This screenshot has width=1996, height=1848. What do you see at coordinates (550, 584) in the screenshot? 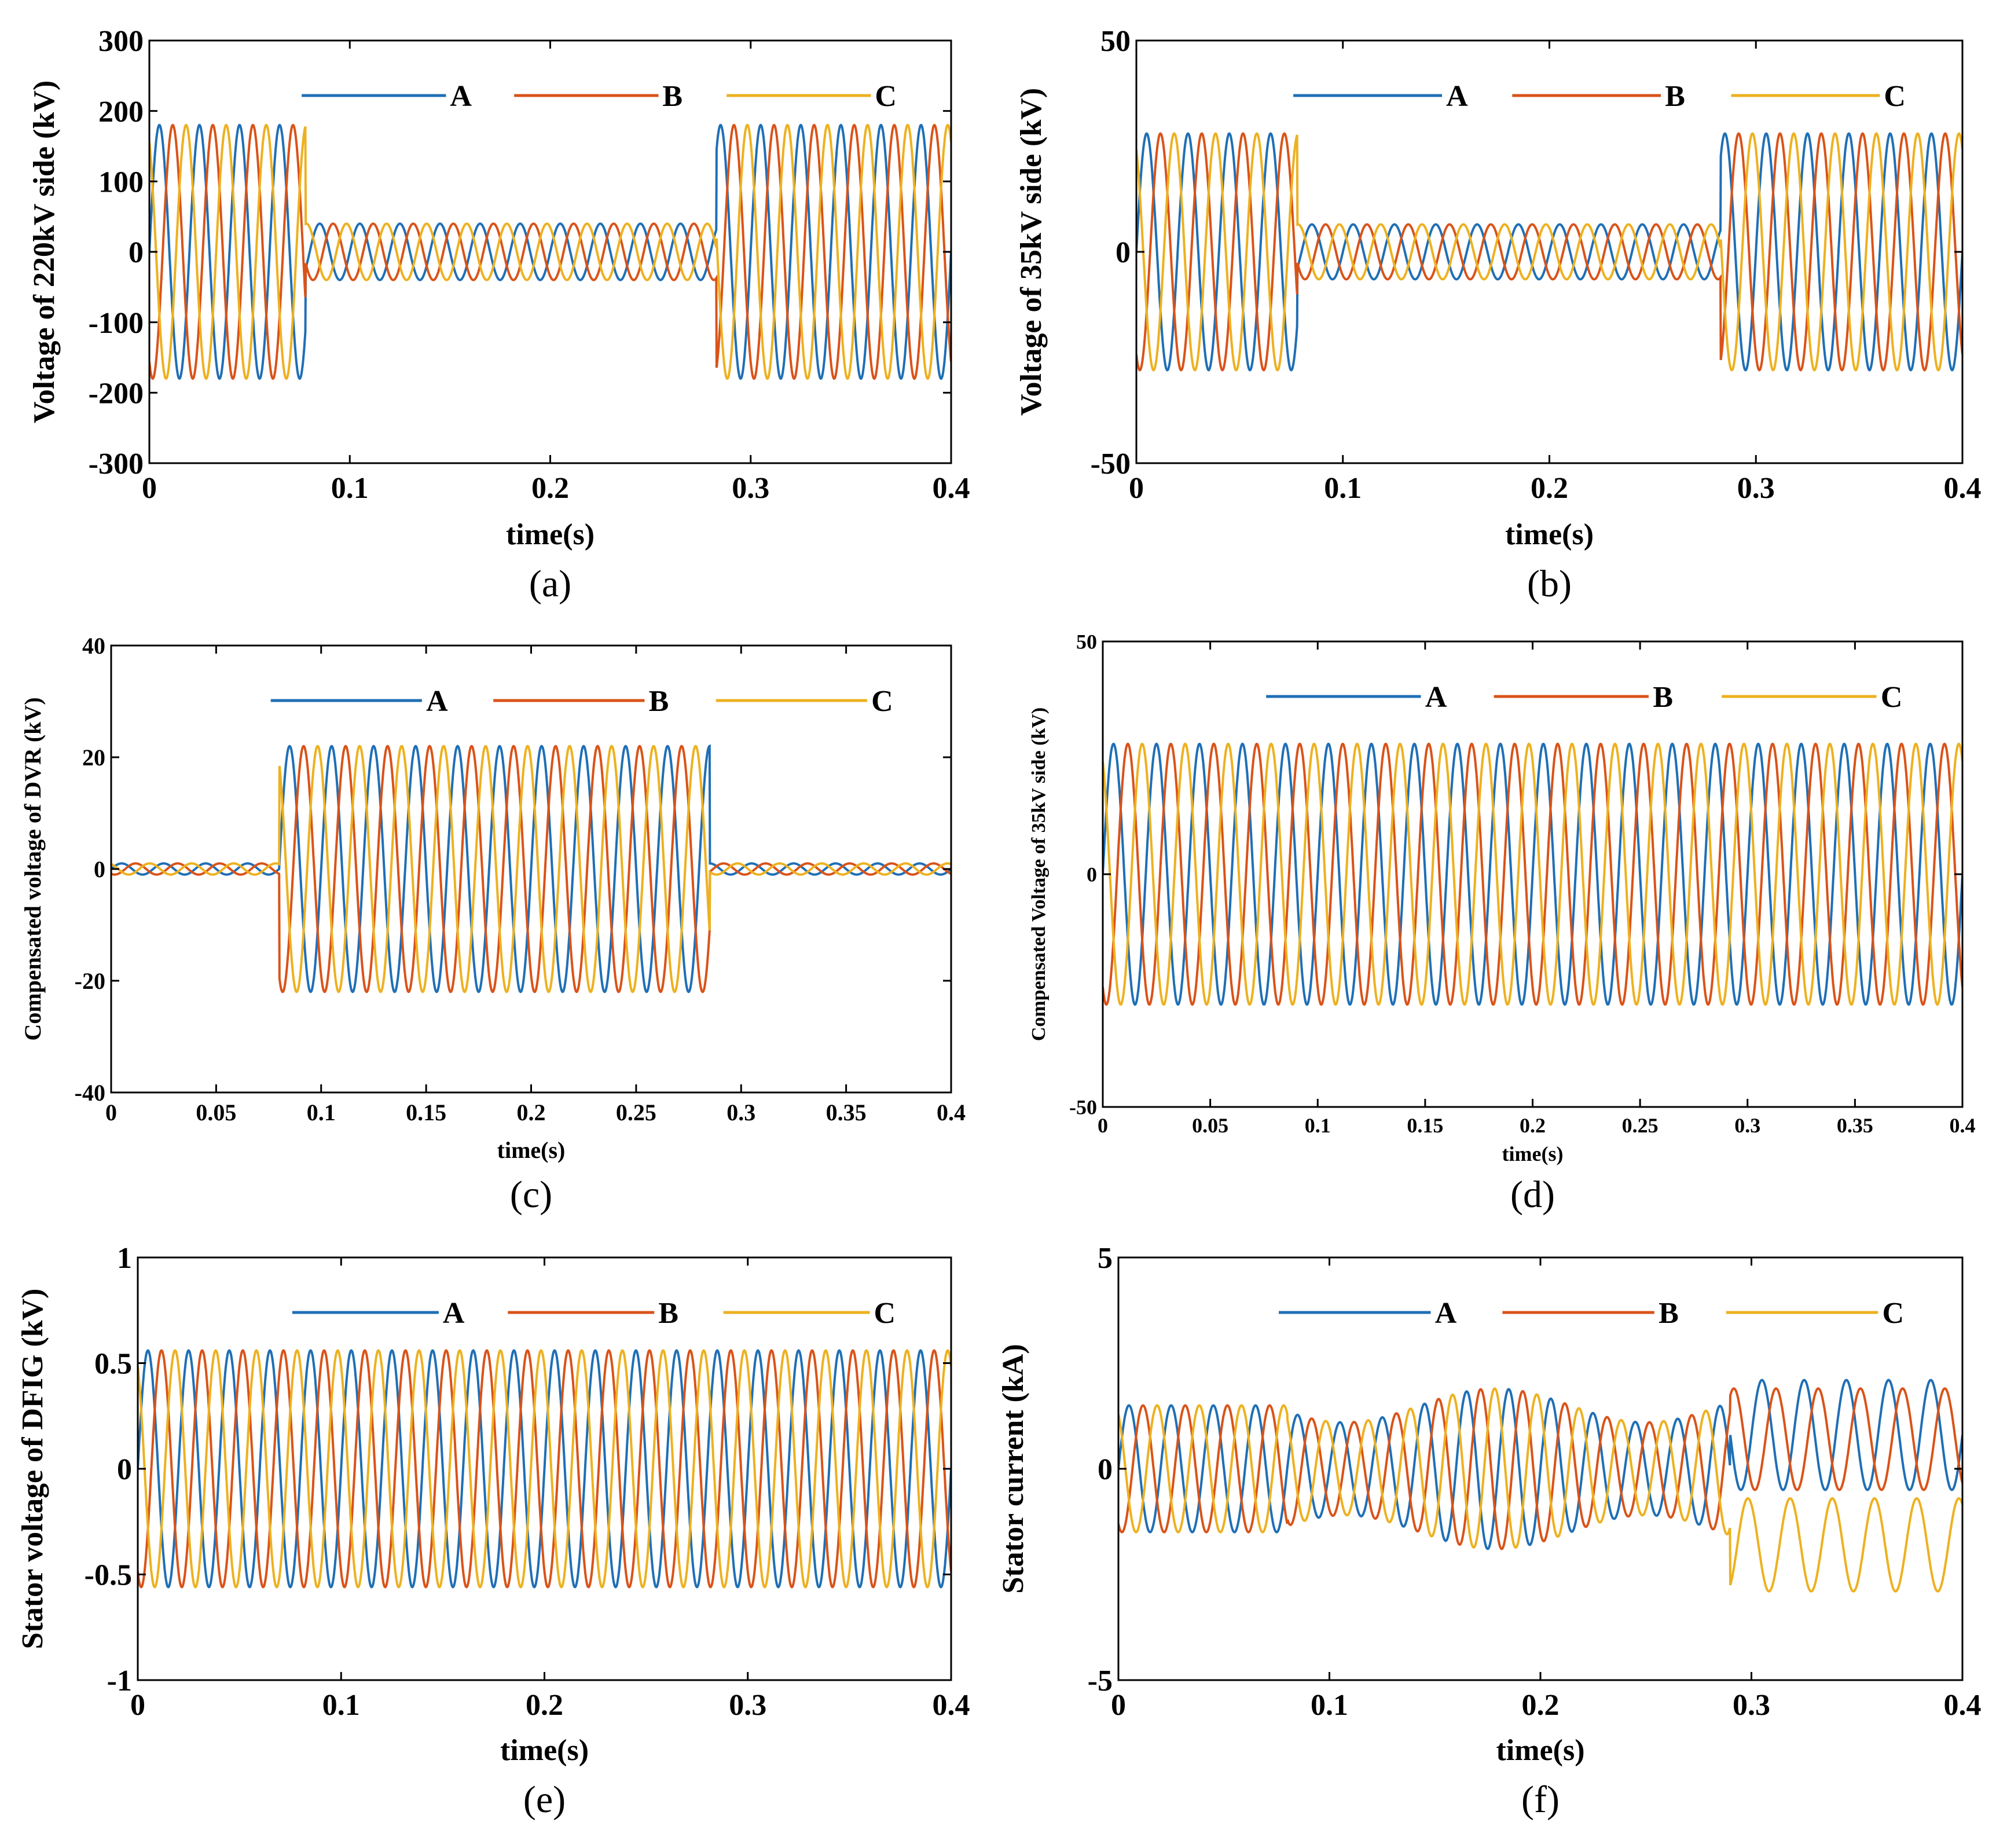
I see `panel-label: (a)` at bounding box center [550, 584].